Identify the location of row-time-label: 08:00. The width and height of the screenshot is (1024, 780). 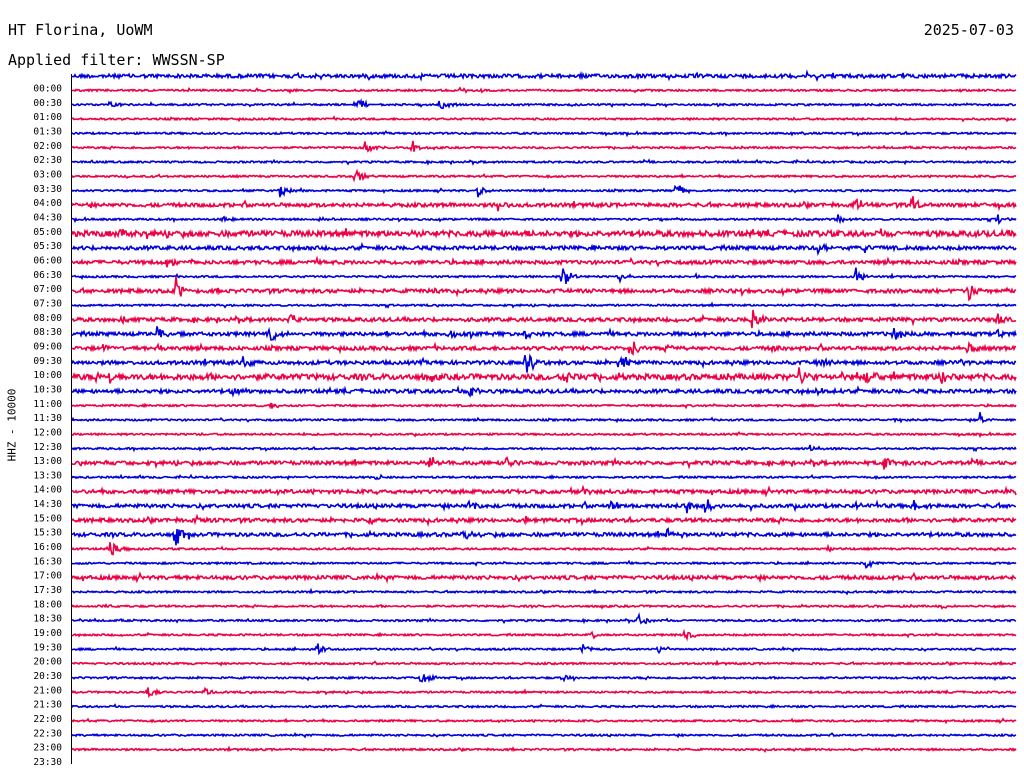
(47, 318).